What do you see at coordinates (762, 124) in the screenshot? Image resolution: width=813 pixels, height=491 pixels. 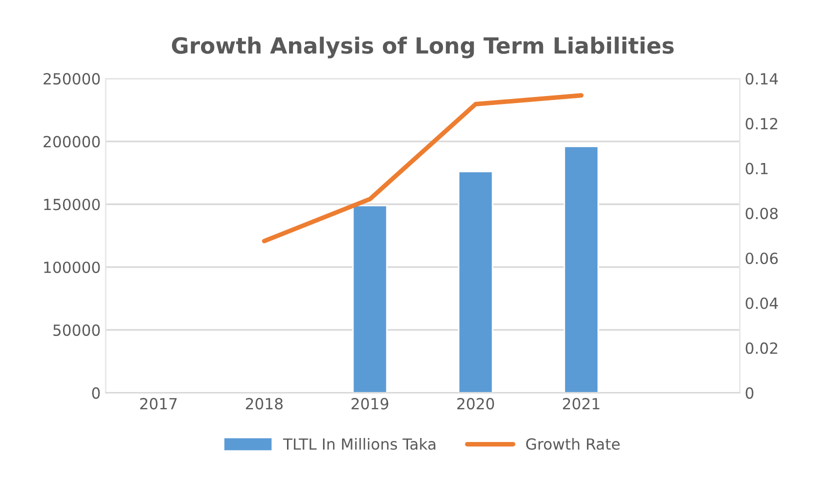 I see `y2-tick-label: 0.12` at bounding box center [762, 124].